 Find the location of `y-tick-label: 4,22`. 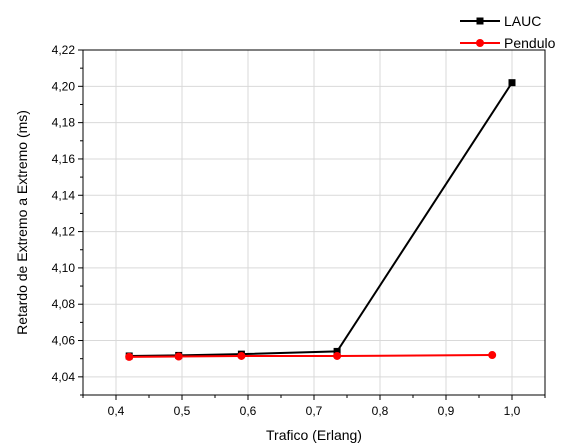

y-tick-label: 4,22 is located at coordinates (64, 50).